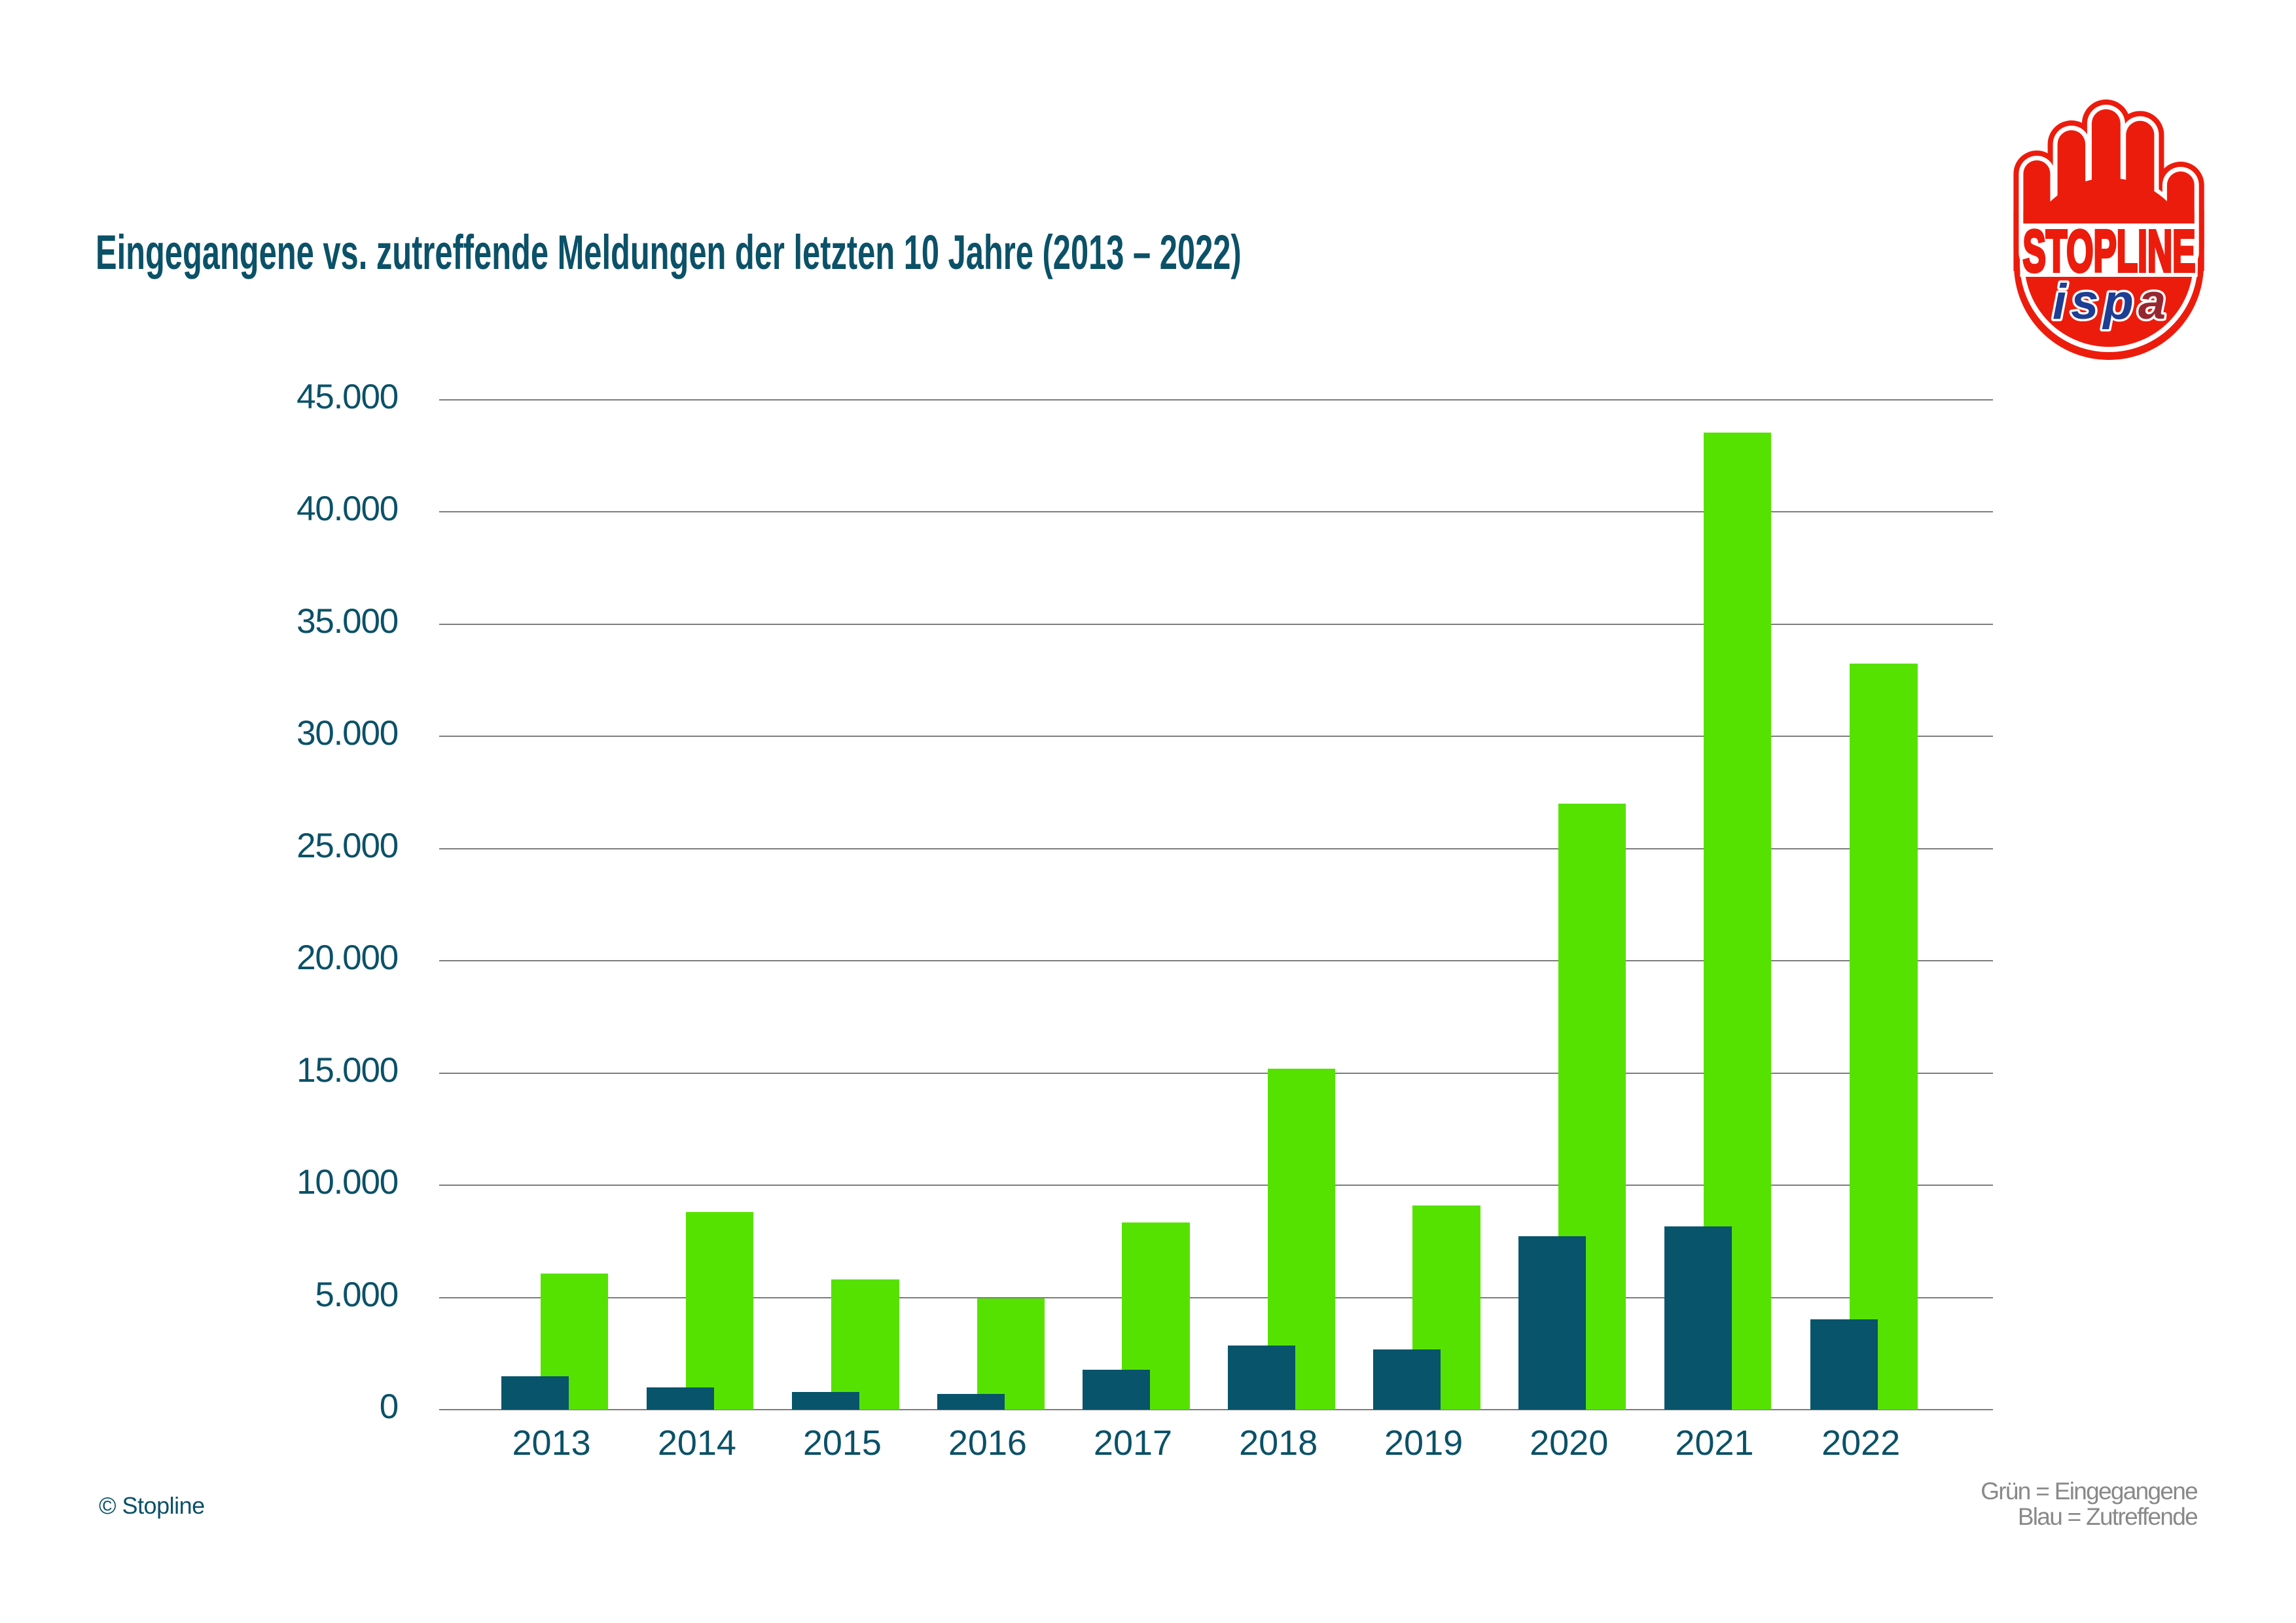 Image resolution: width=2296 pixels, height=1623 pixels. Describe the element at coordinates (2109, 252) in the screenshot. I see `svg-text: STOPLINE` at that location.